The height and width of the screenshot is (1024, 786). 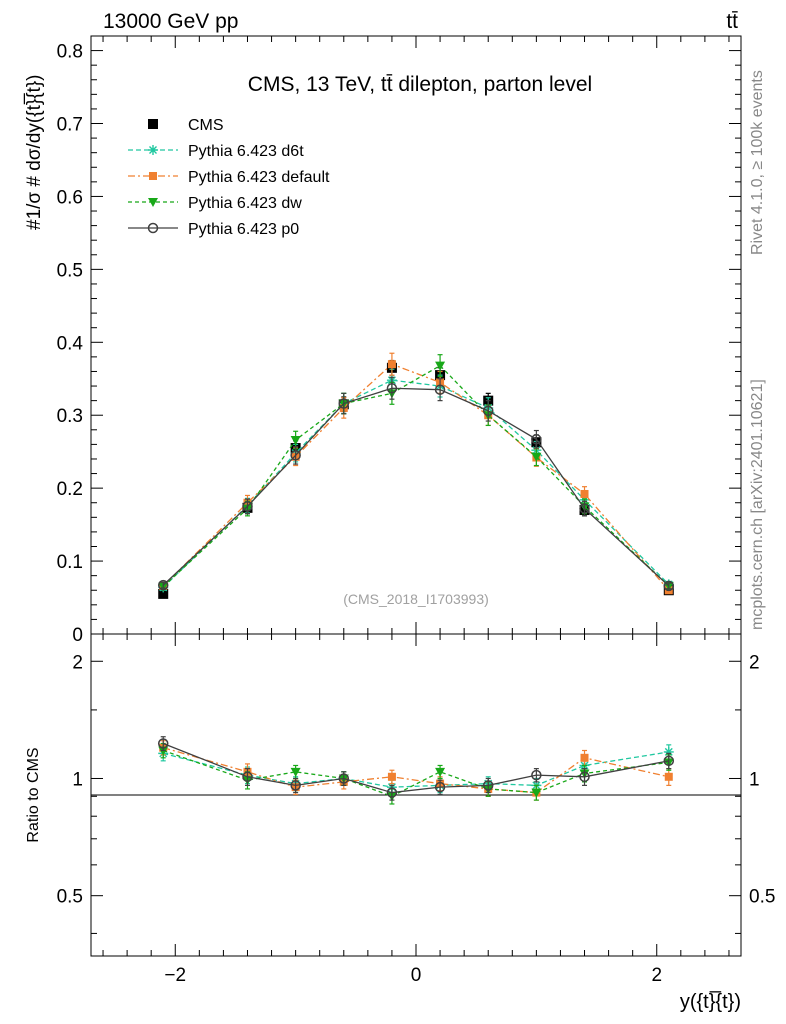 I want to click on main-y-tick-label: 0.1, so click(x=70, y=562).